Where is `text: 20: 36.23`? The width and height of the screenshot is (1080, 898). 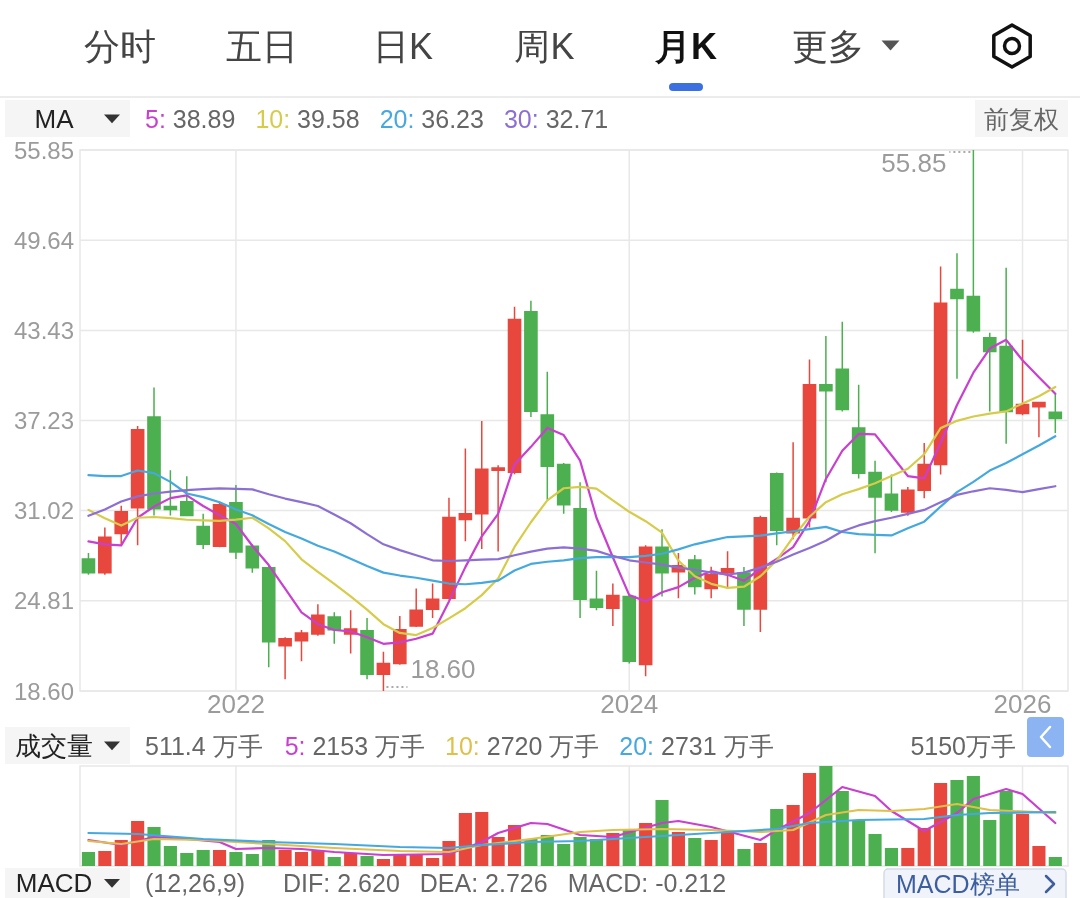 text: 20: 36.23 is located at coordinates (431, 118).